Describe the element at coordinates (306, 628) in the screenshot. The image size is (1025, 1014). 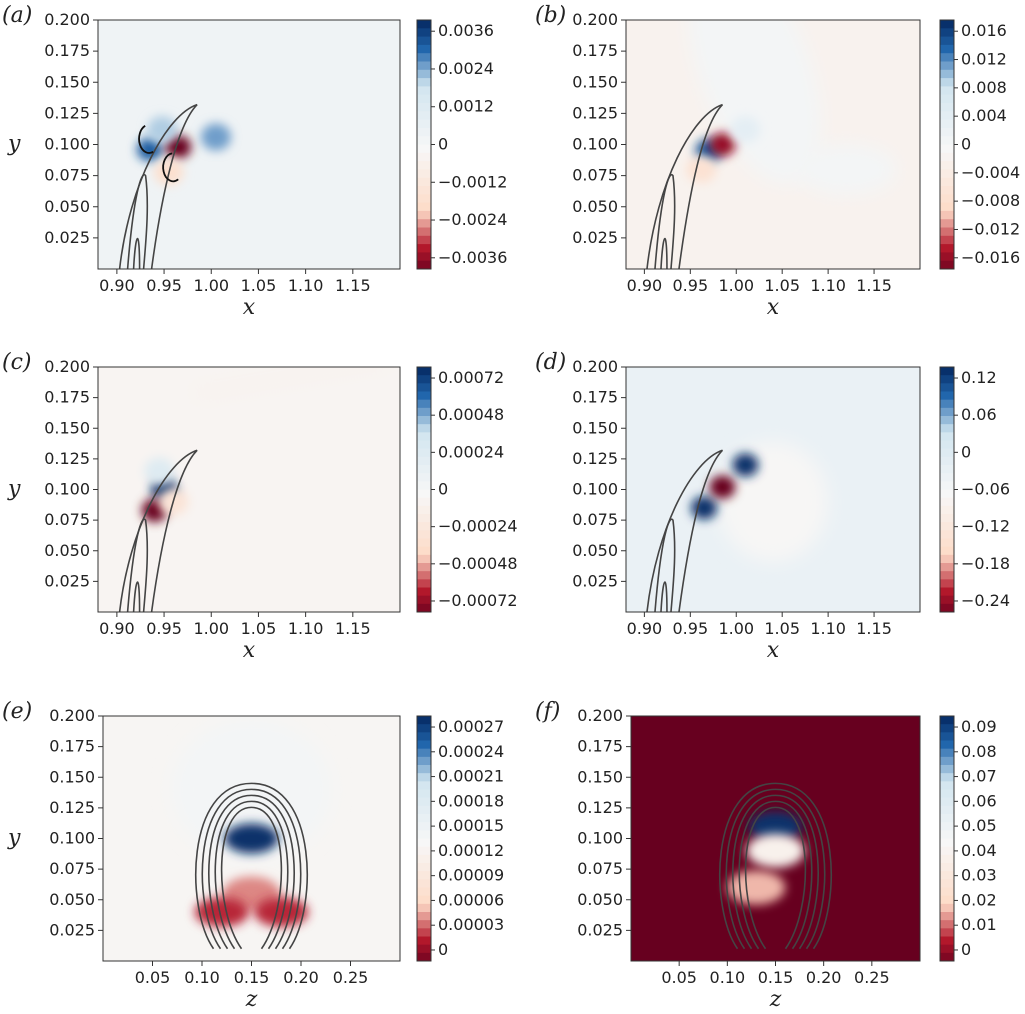
I see `x-tick-label: 1.10` at that location.